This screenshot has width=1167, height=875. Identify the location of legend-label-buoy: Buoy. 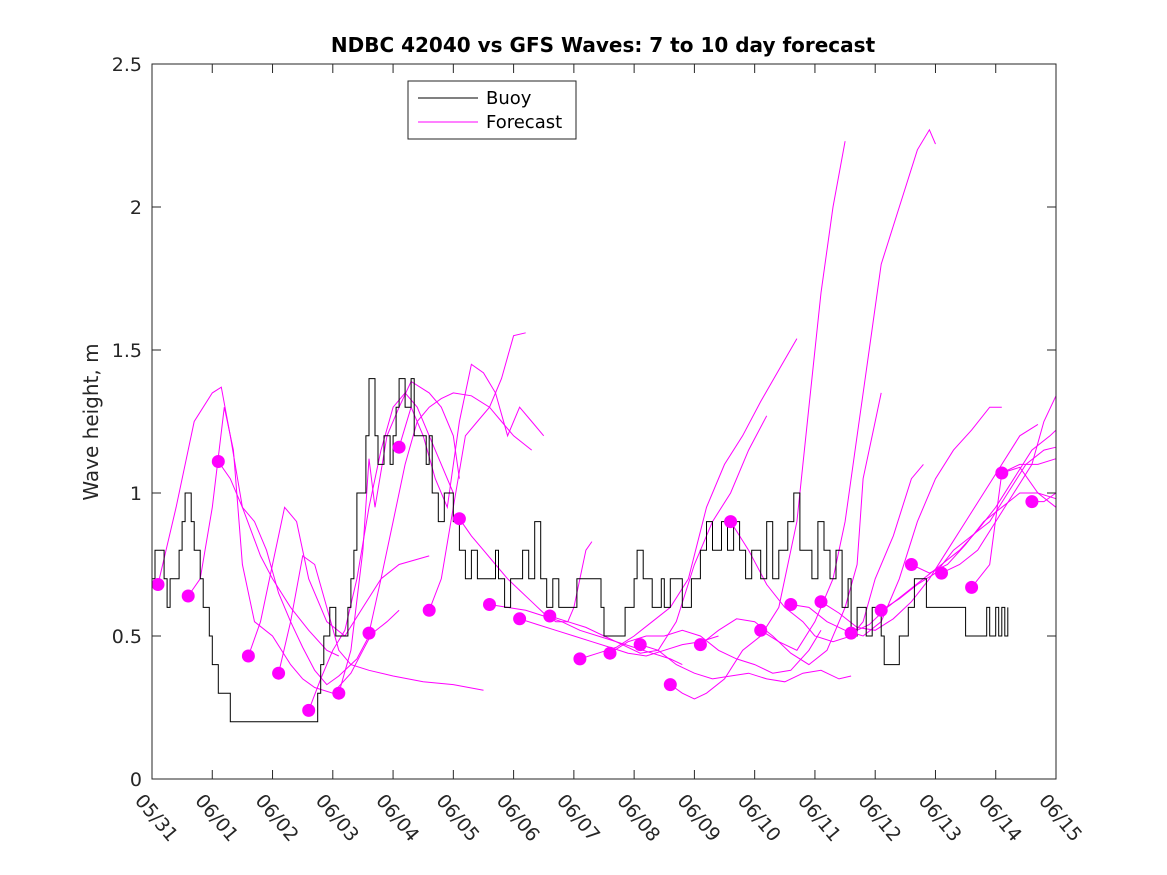
(509, 98).